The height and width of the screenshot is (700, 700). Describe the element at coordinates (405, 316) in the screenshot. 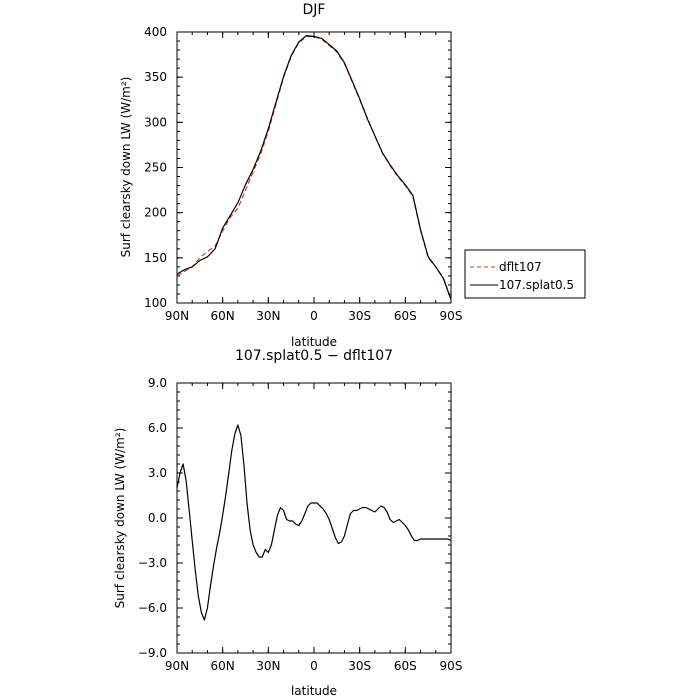

I see `top-x-tick-label: 60S` at that location.